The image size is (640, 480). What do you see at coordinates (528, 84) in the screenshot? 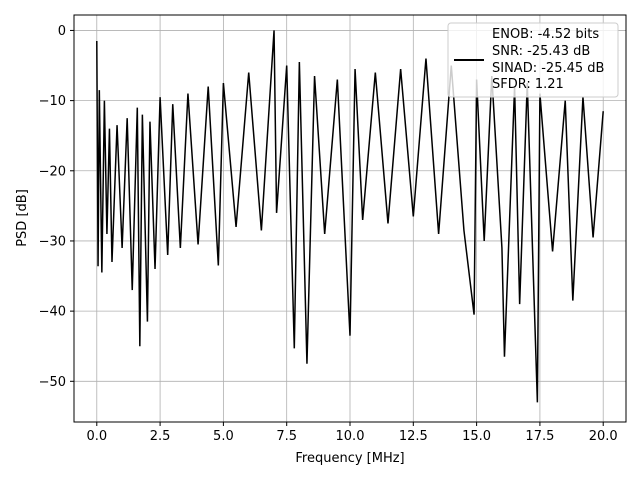
I see `legend-sfdr: SFDR: 1.21` at bounding box center [528, 84].